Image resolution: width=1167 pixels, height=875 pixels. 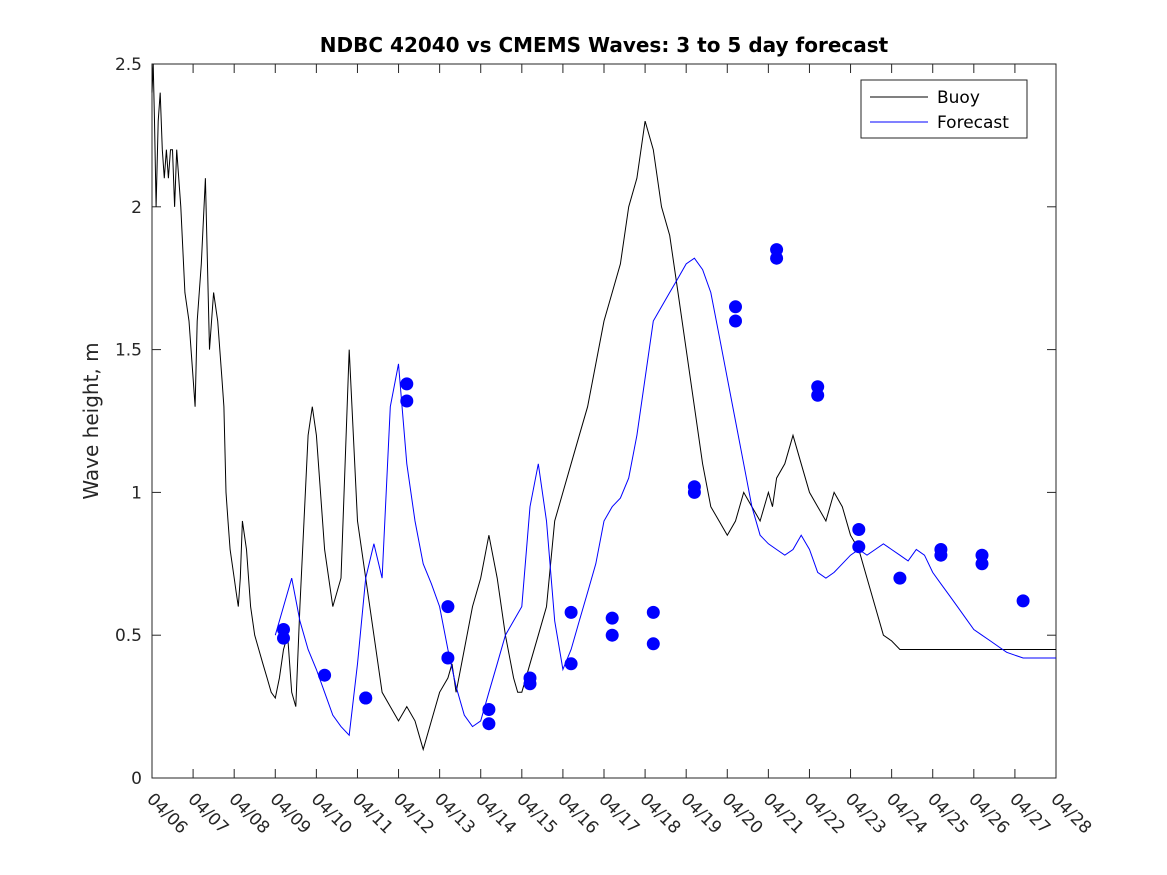 What do you see at coordinates (91, 420) in the screenshot?
I see `y-axis-label: Wave height, m` at bounding box center [91, 420].